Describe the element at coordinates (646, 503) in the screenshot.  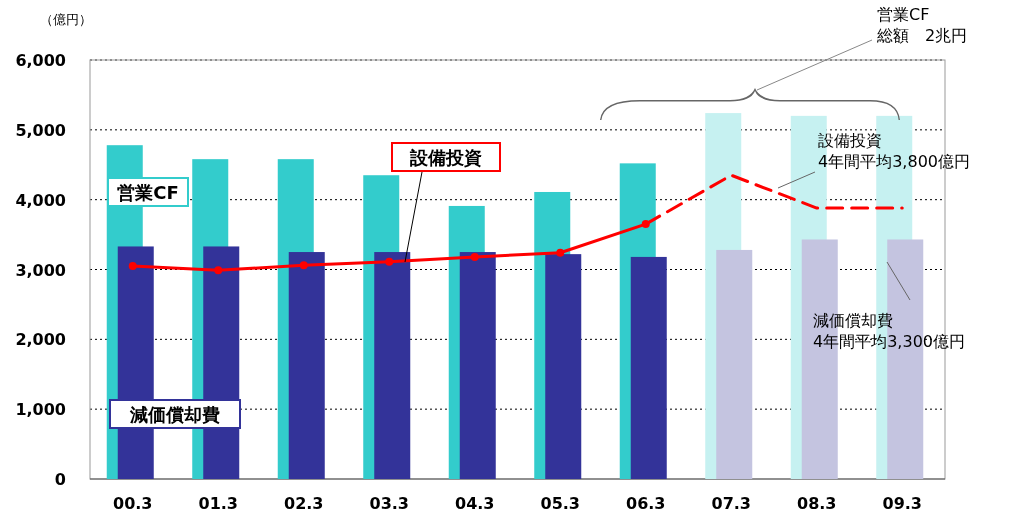
I see `x-tick-label: 06.3` at that location.